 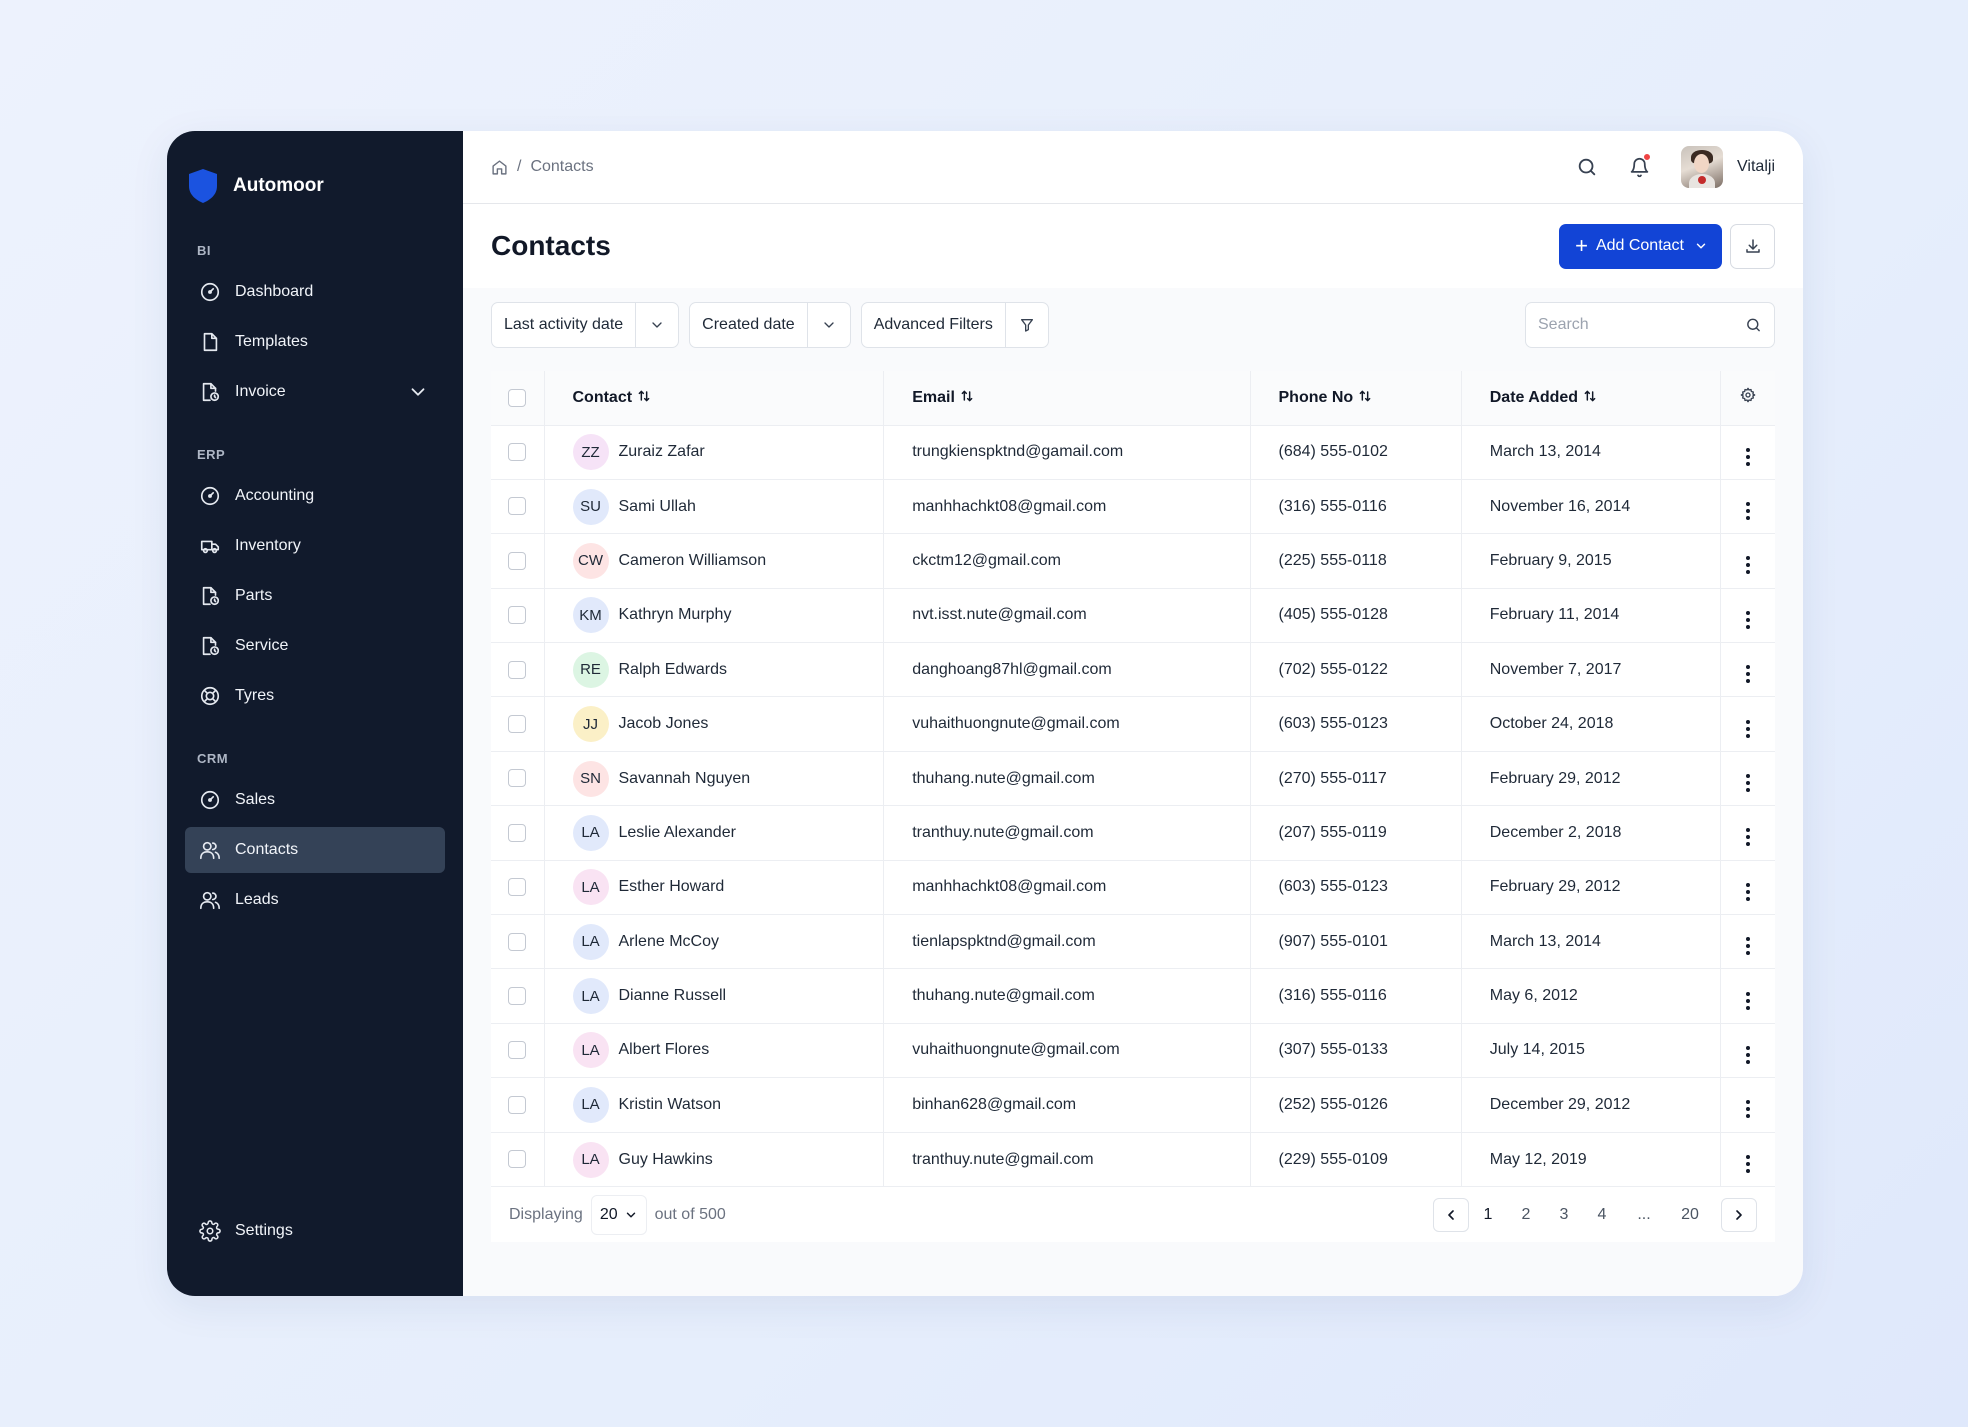 I want to click on page-number: 4, so click(x=1602, y=1214).